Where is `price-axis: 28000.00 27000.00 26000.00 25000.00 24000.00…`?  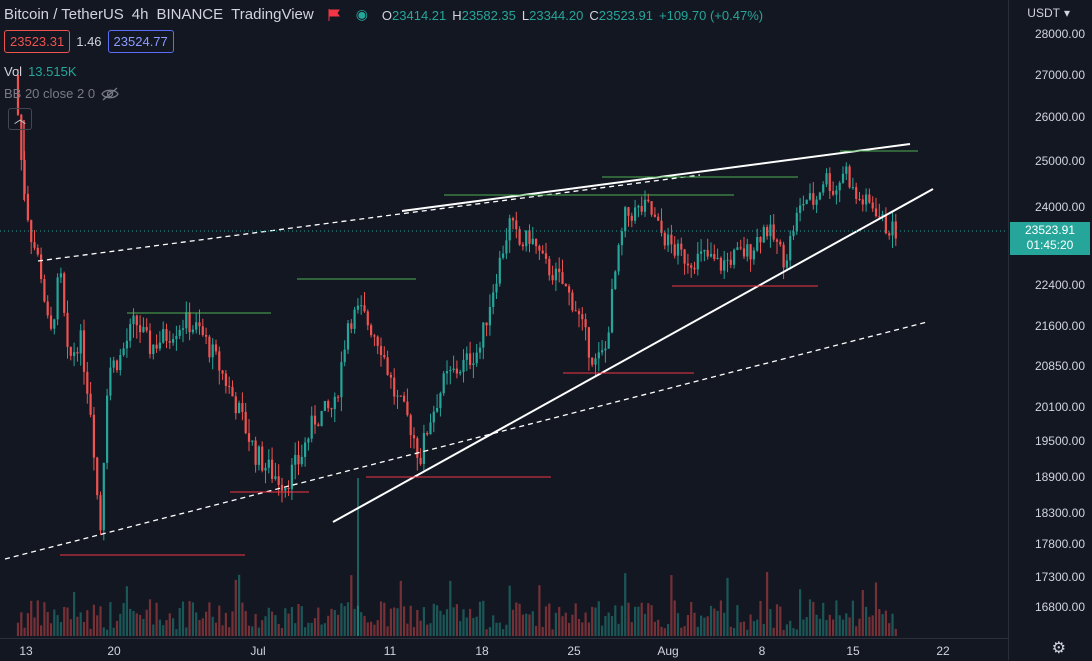 price-axis: 28000.00 27000.00 26000.00 25000.00 24000.00… is located at coordinates (1050, 330).